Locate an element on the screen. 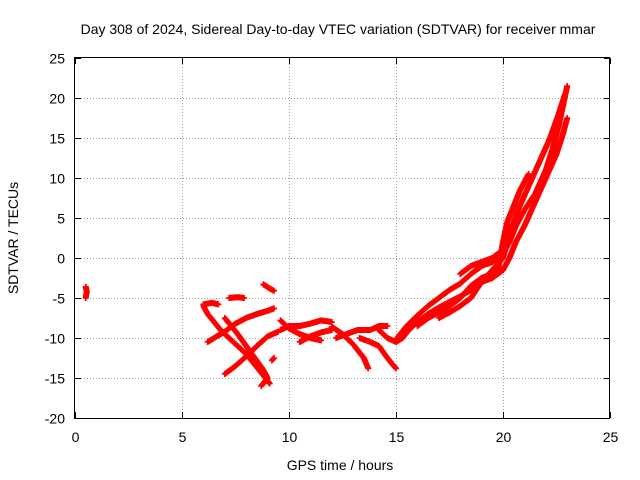 This screenshot has height=480, width=640. x-tick-label: 25 is located at coordinates (611, 437).